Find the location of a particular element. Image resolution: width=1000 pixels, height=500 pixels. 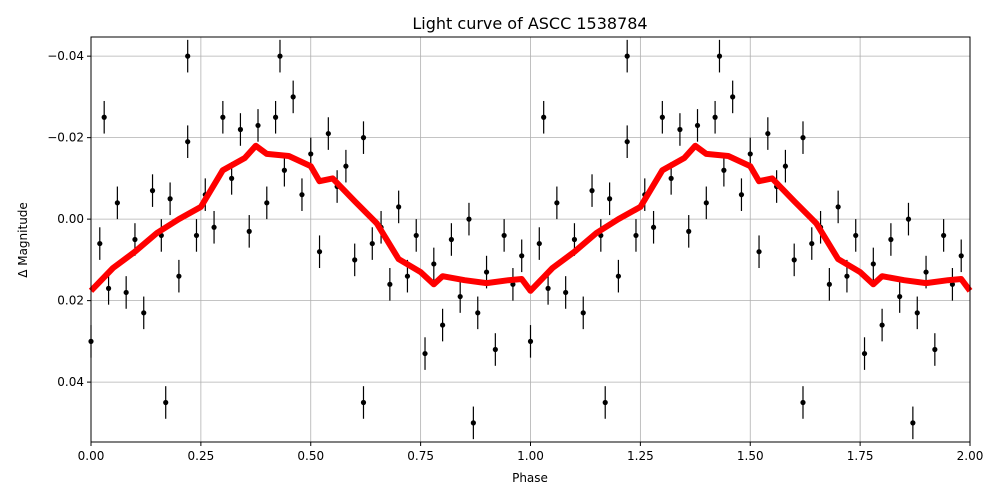

y-tick-label: 0.04 is located at coordinates (70, 382).